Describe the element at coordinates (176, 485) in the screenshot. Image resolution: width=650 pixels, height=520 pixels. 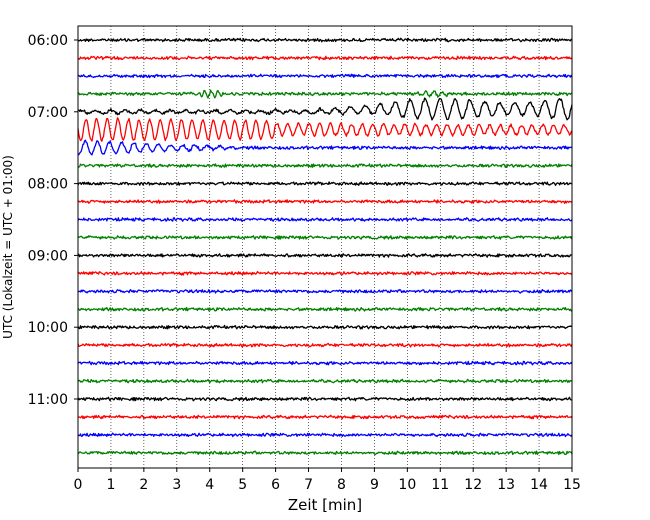
I see `x-tick-label: 3` at that location.